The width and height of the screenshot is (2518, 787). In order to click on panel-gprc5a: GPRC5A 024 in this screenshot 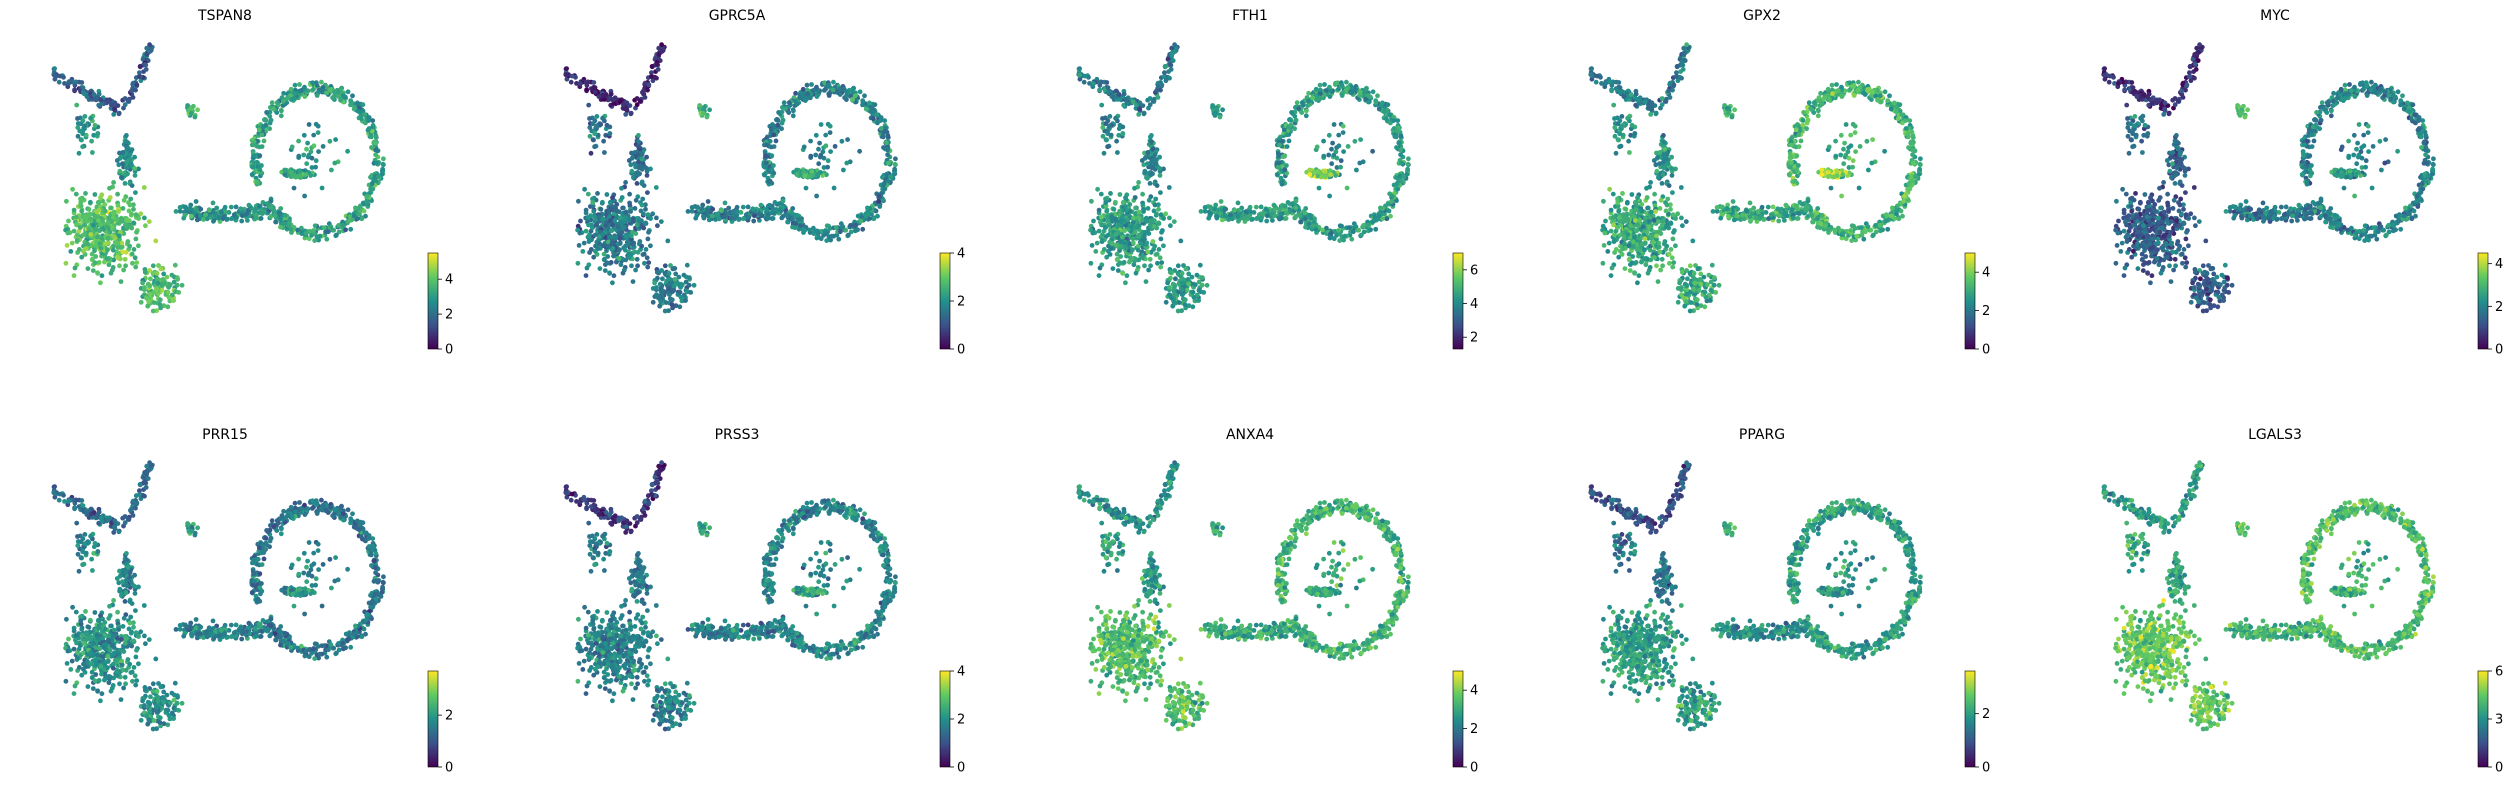, I will do `click(764, 183)`.